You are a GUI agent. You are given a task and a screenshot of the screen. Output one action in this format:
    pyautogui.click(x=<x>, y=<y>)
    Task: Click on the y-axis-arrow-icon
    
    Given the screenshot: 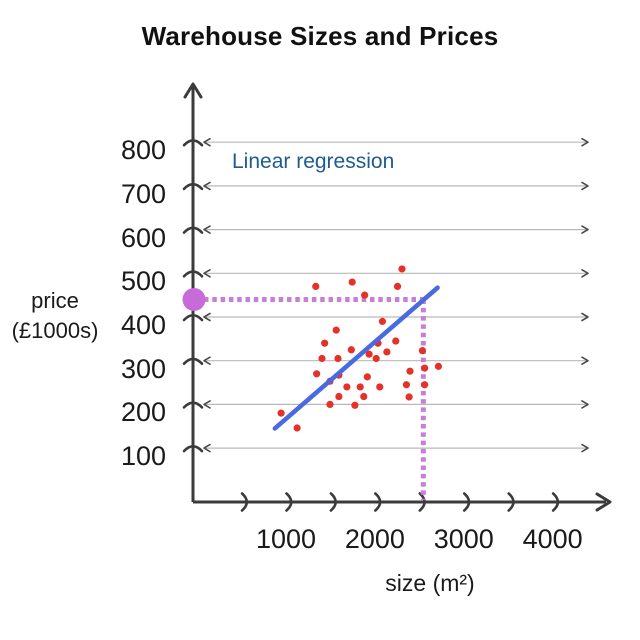 What is the action you would take?
    pyautogui.click(x=193, y=90)
    